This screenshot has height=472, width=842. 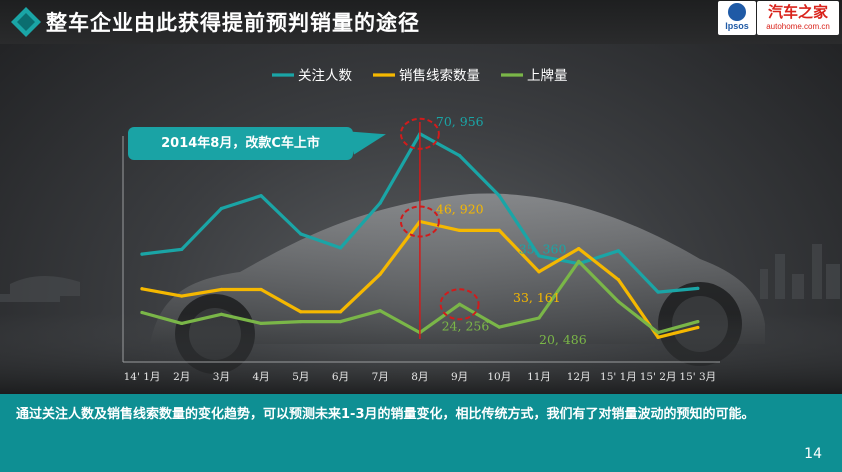 I want to click on diamond-logo-icon, so click(x=26, y=22).